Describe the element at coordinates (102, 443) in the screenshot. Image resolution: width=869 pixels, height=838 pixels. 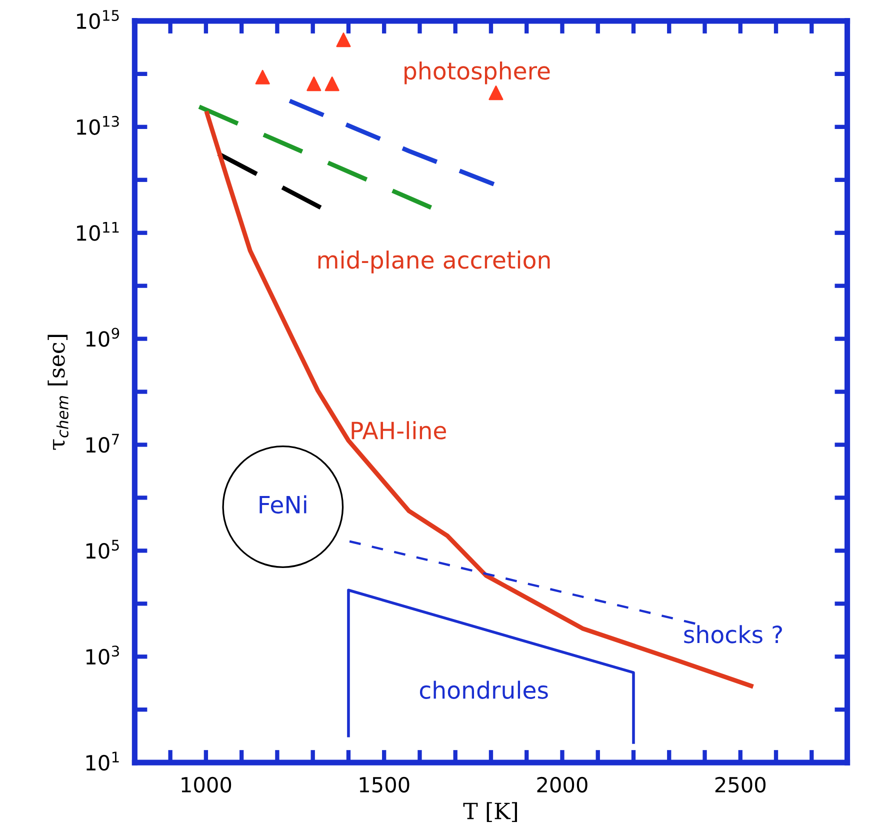
I see `y-tick-label: 10$^{7}$` at that location.